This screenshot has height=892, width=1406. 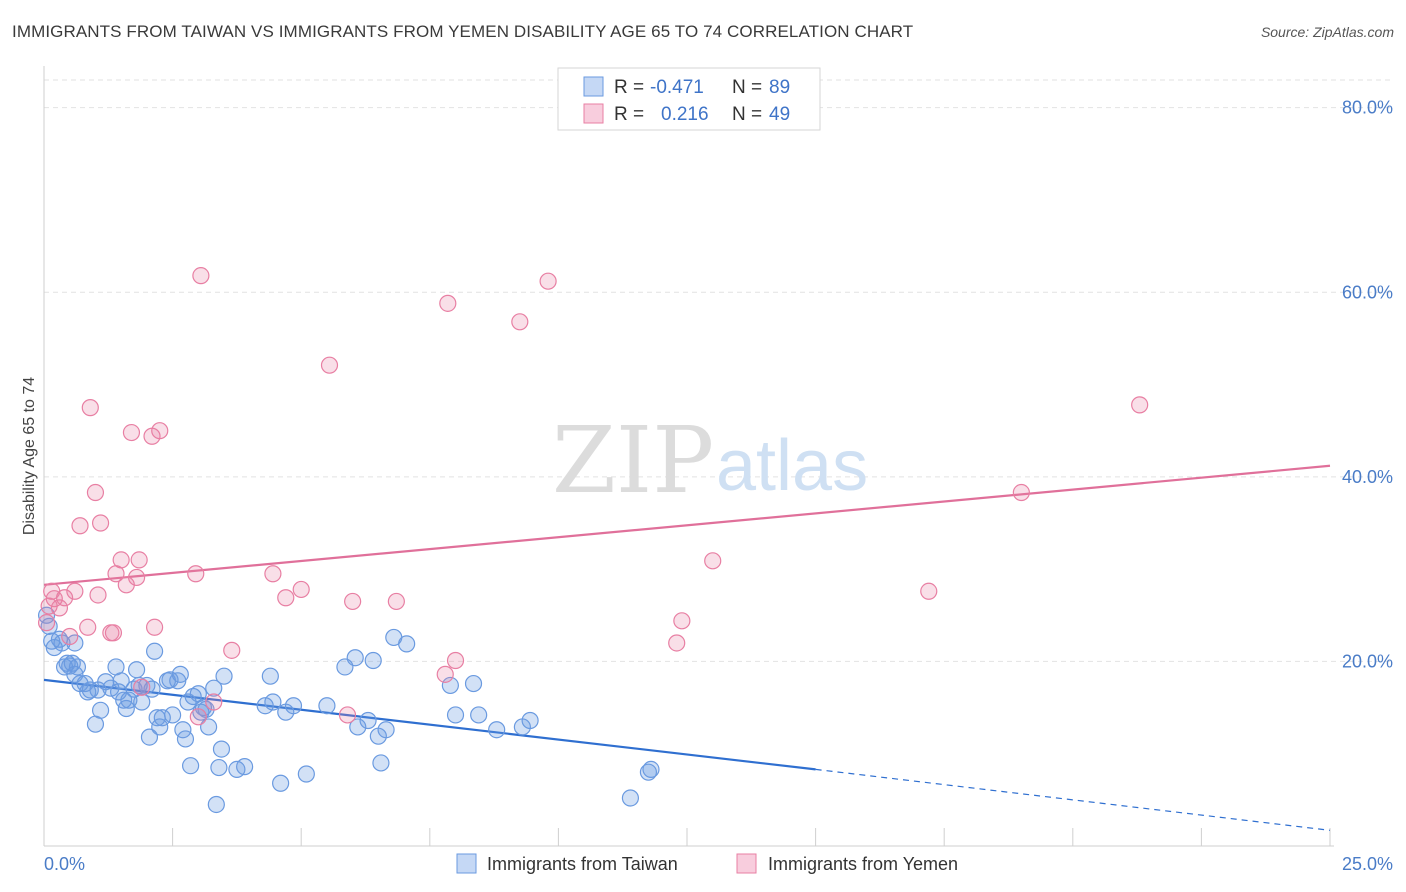 What do you see at coordinates (466, 863) in the screenshot?
I see `legend-bottom-swatch-taiwan` at bounding box center [466, 863].